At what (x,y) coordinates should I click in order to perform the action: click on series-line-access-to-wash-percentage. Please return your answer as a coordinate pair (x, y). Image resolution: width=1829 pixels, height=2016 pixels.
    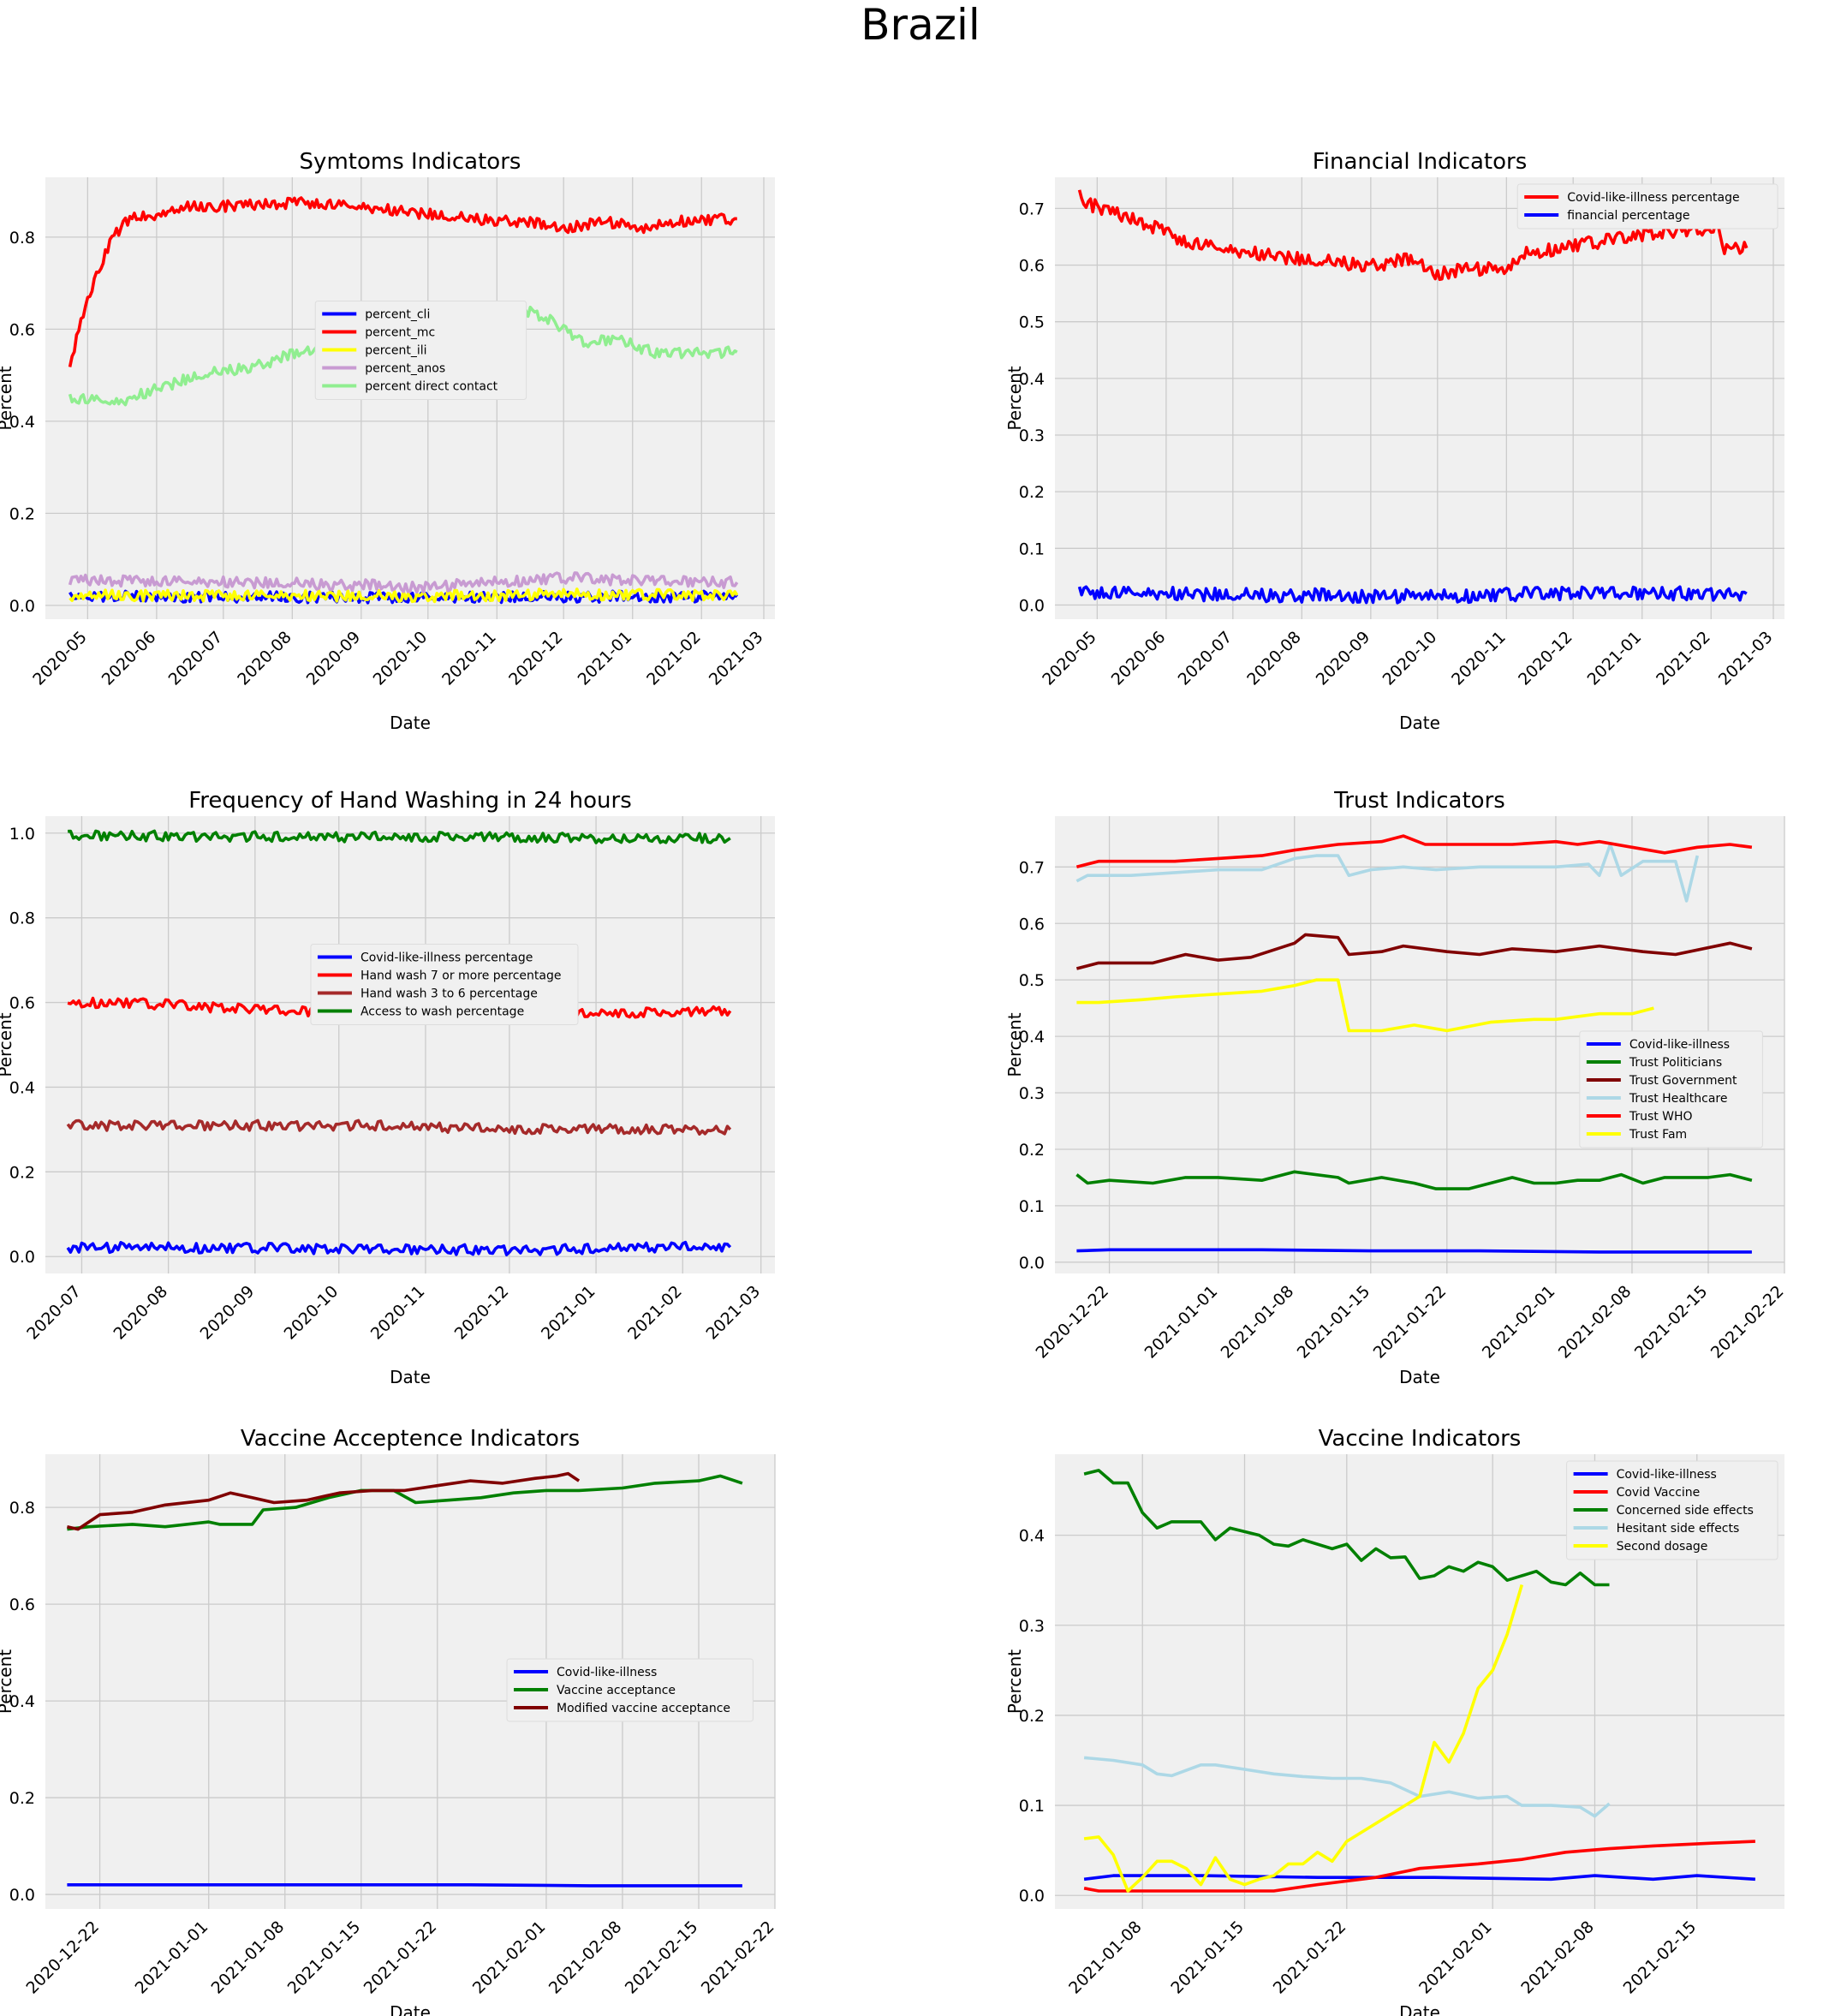
    Looking at the image, I should click on (399, 836).